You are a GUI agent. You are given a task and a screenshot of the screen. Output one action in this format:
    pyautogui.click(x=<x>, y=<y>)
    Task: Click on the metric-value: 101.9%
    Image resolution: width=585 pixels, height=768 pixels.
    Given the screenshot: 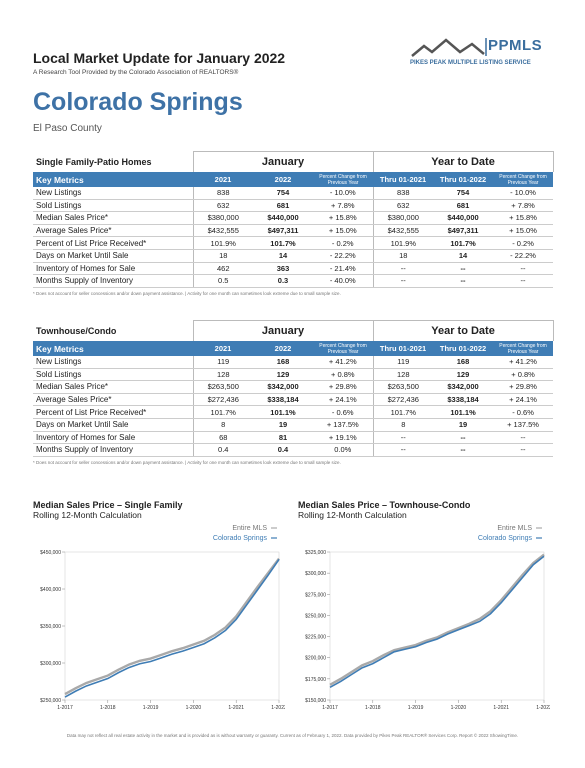 What is the action you would take?
    pyautogui.click(x=222, y=243)
    